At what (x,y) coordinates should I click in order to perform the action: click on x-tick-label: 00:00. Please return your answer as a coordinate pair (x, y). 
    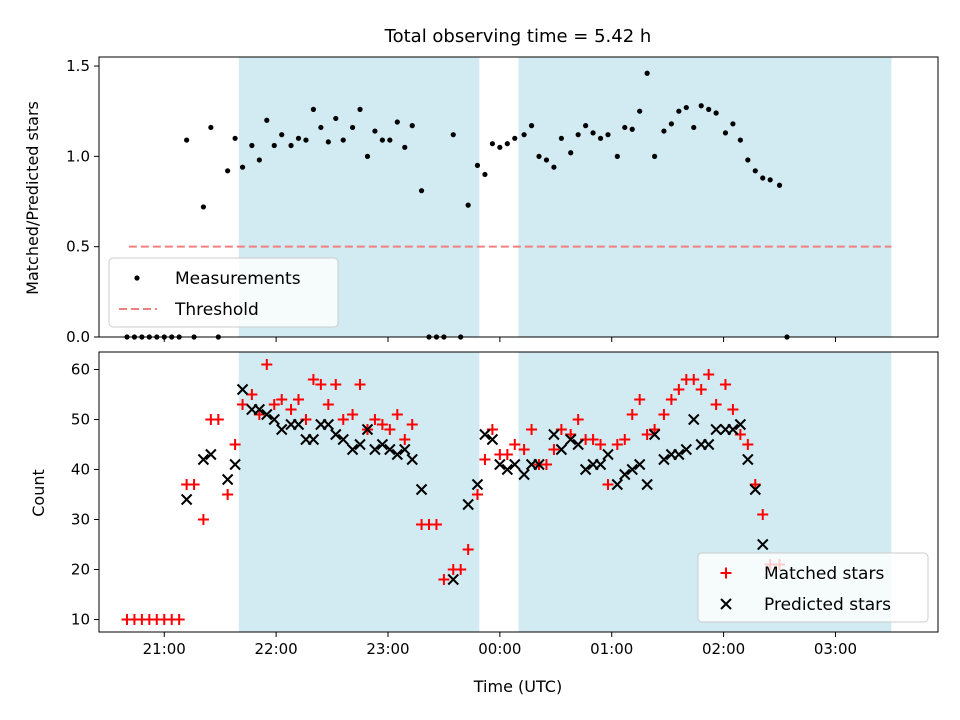
    Looking at the image, I should click on (499, 649).